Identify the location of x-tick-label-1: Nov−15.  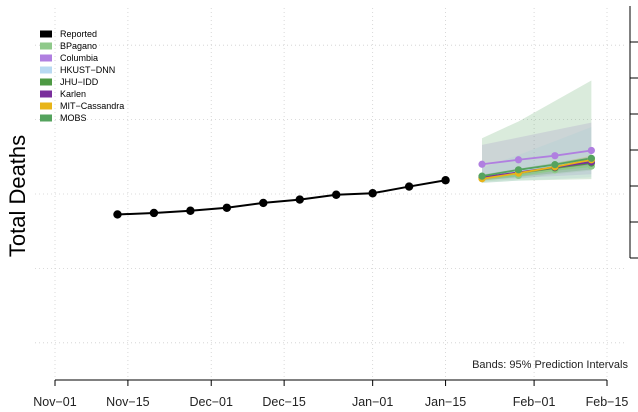
(127, 402).